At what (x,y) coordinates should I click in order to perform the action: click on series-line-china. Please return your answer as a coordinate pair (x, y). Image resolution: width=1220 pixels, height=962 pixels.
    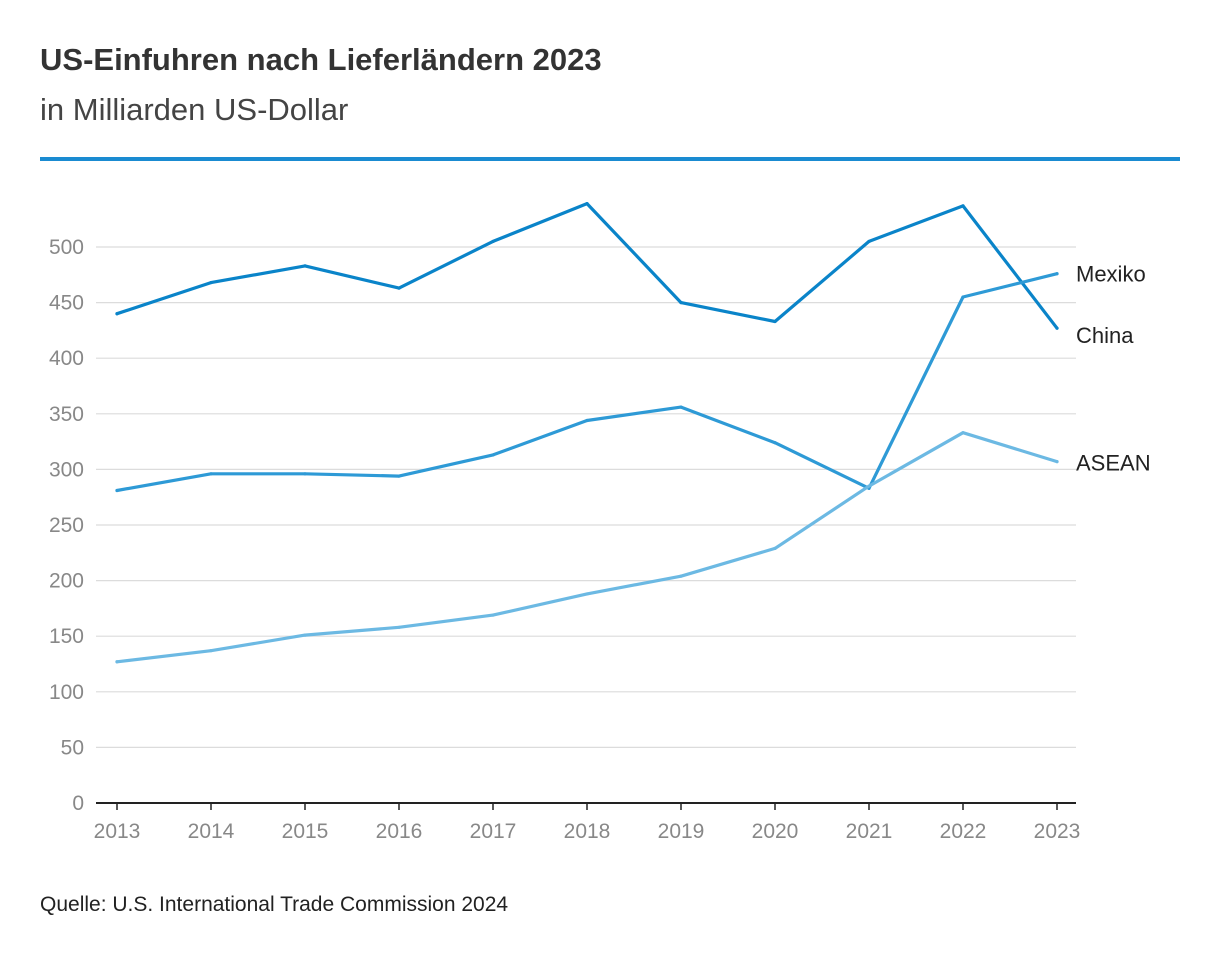
    Looking at the image, I should click on (587, 266).